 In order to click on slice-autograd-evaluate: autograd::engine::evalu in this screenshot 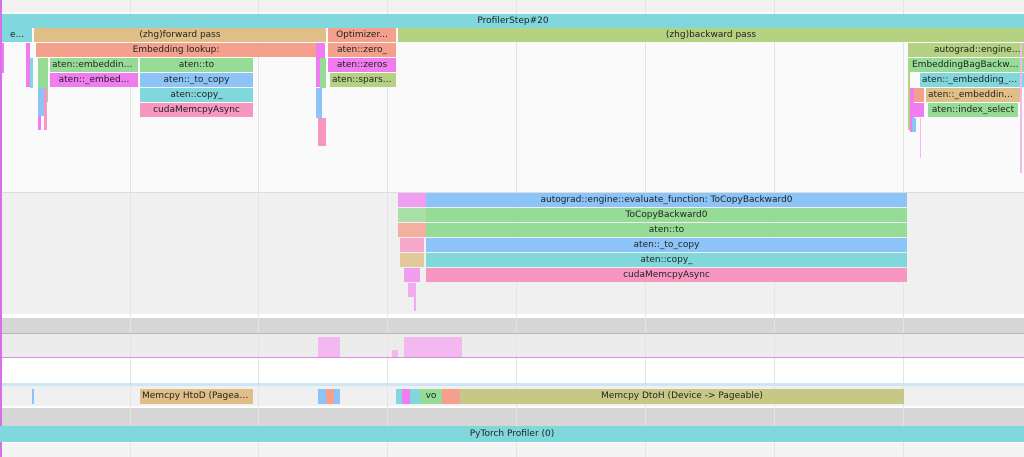, I will do `click(966, 50)`.